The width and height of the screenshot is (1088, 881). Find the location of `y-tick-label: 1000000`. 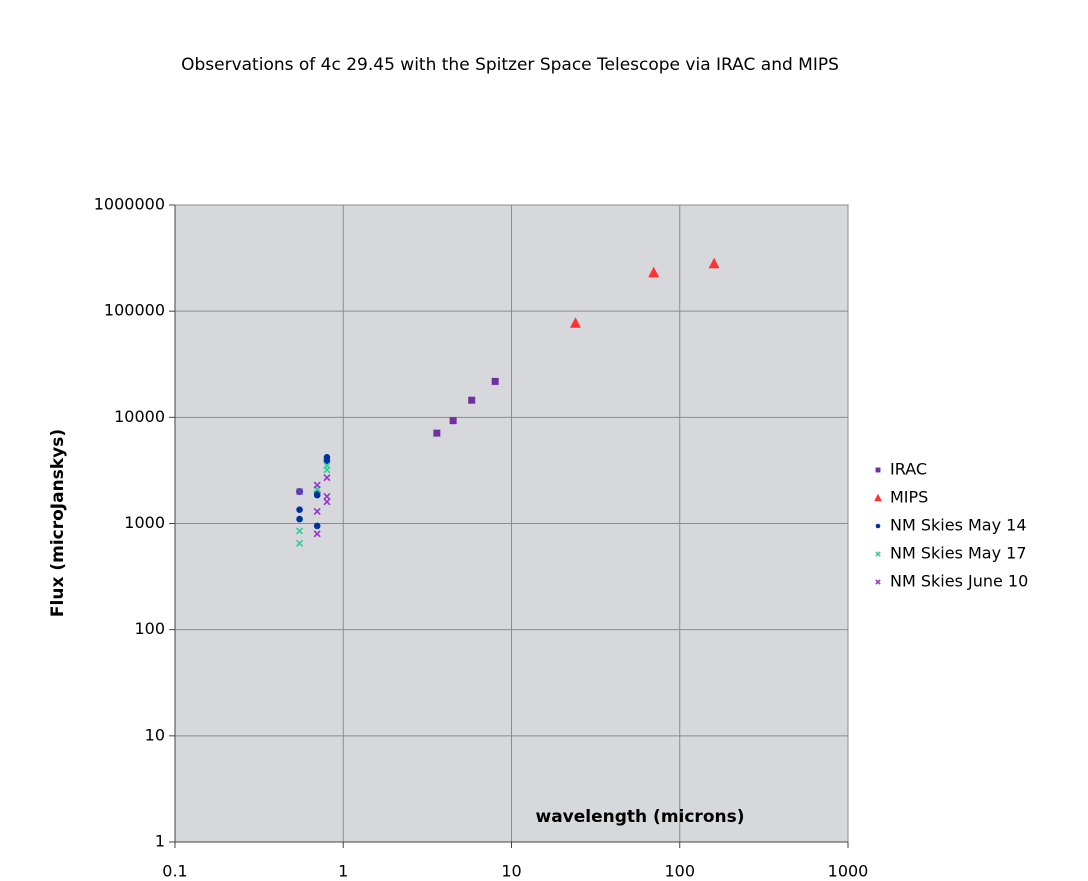

y-tick-label: 1000000 is located at coordinates (129, 204).